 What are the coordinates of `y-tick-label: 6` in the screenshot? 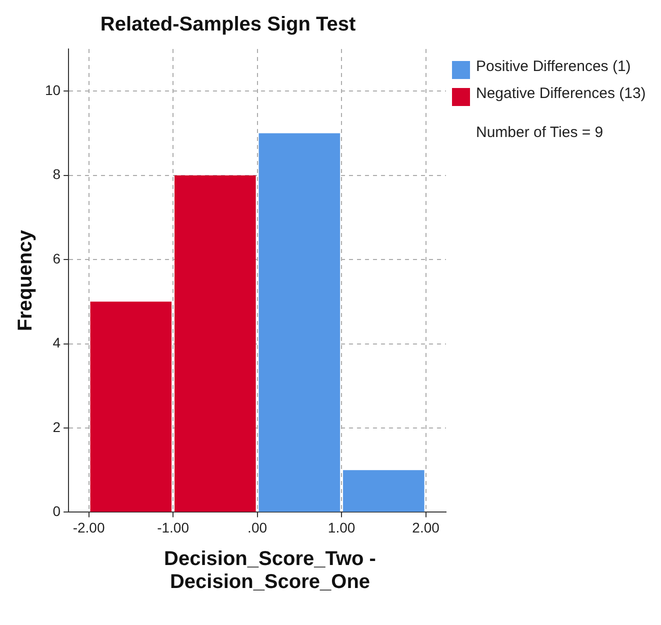 It's located at (56, 258).